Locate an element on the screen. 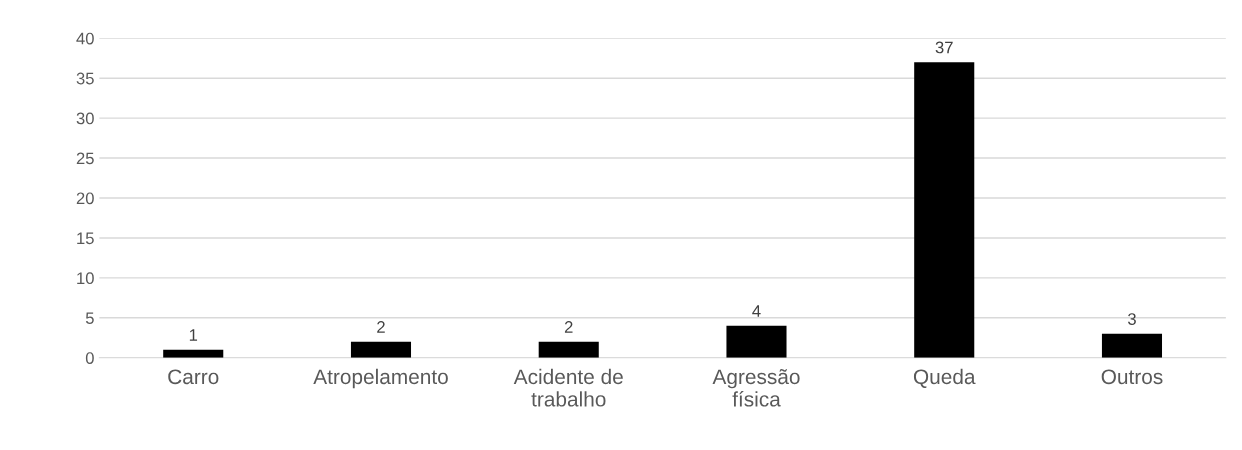 Image resolution: width=1242 pixels, height=450 pixels. x-tick-label: Queda is located at coordinates (944, 378).